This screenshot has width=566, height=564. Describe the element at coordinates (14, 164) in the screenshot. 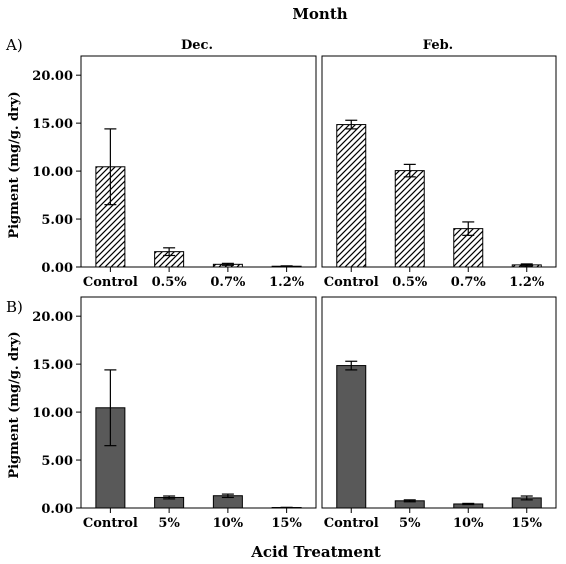

I see `y-axis-title-a: Pigment (mg/g. dry)` at that location.